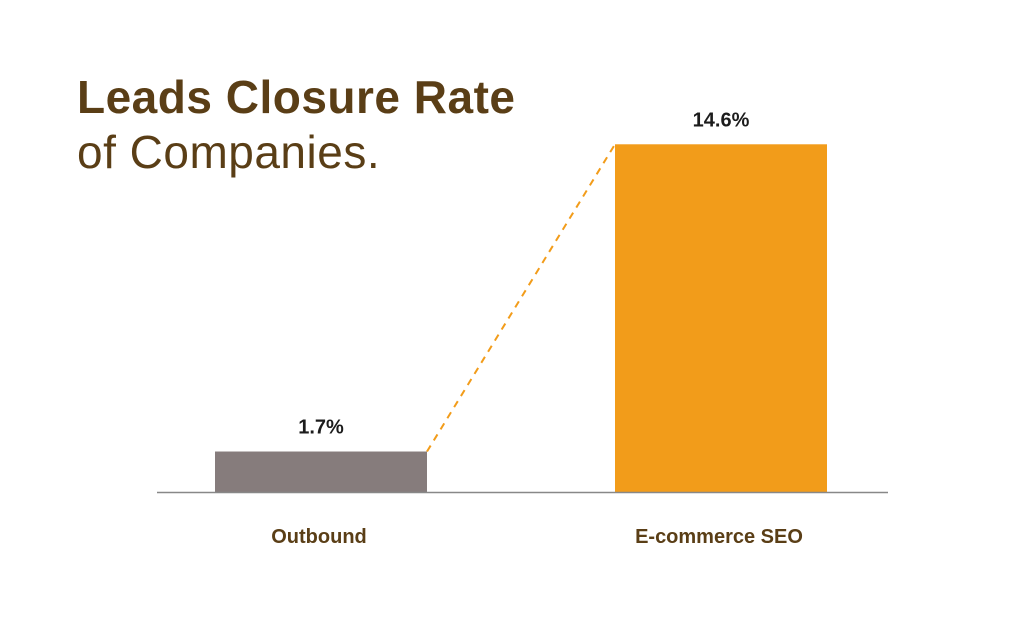 This screenshot has width=1024, height=621. What do you see at coordinates (719, 537) in the screenshot?
I see `category-label: E-commerce SEO` at bounding box center [719, 537].